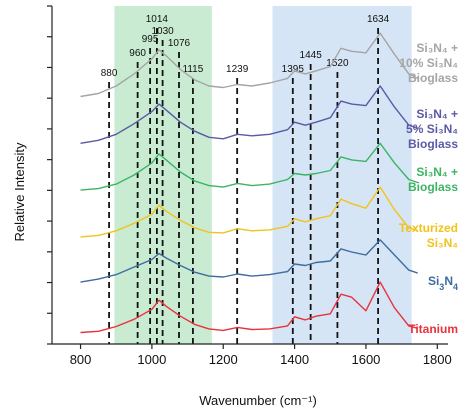 This screenshot has height=415, width=467. What do you see at coordinates (433, 144) in the screenshot?
I see `series-label-5pct-bioglass-line: Bioglass` at bounding box center [433, 144].